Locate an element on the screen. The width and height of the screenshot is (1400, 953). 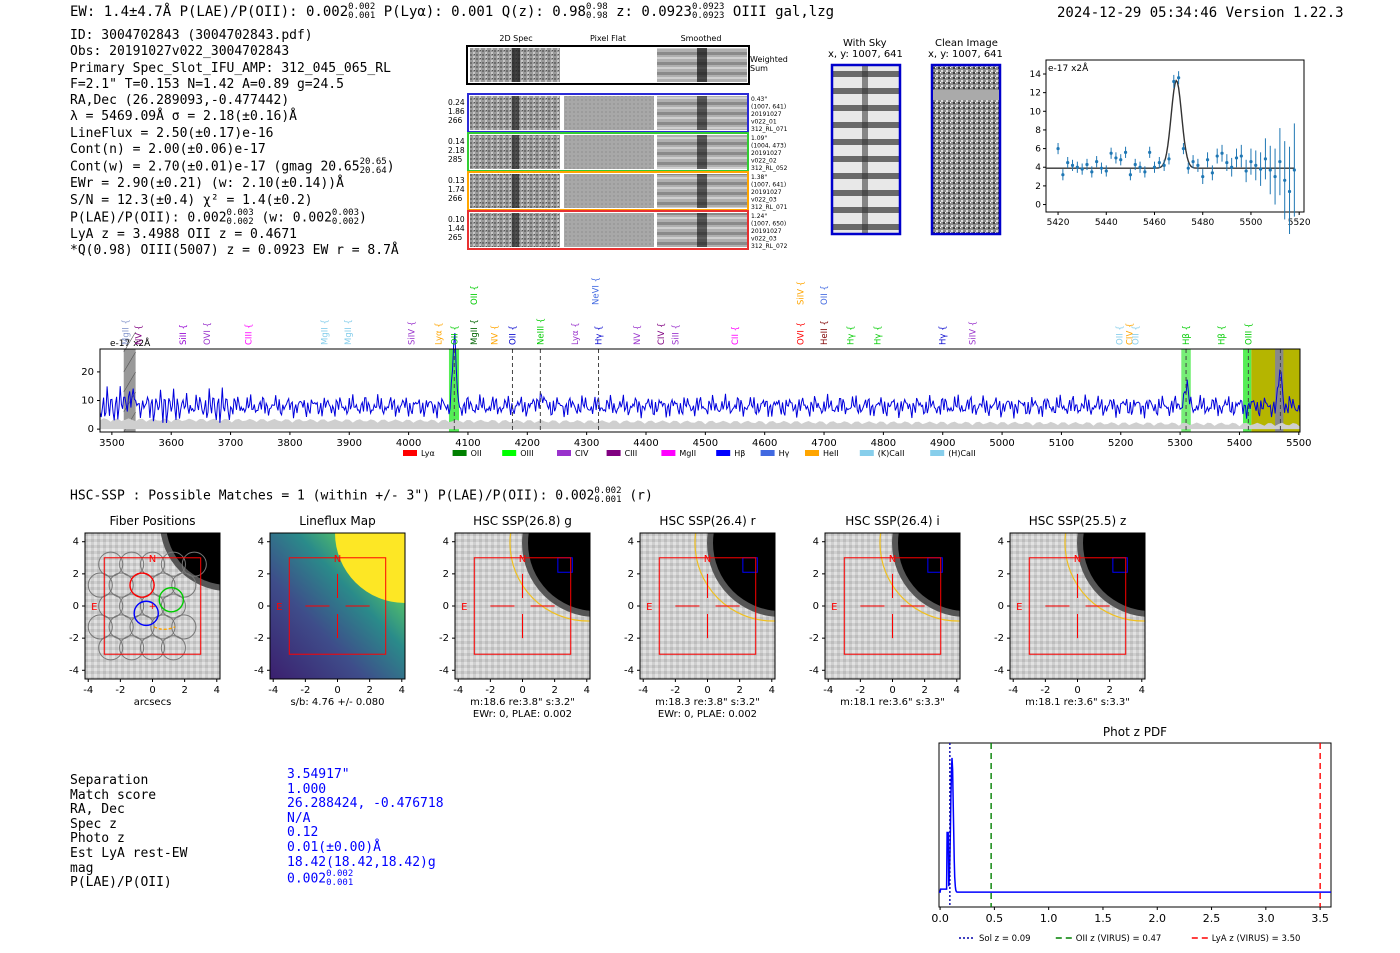
match-label: RA, Dec is located at coordinates (97, 810).